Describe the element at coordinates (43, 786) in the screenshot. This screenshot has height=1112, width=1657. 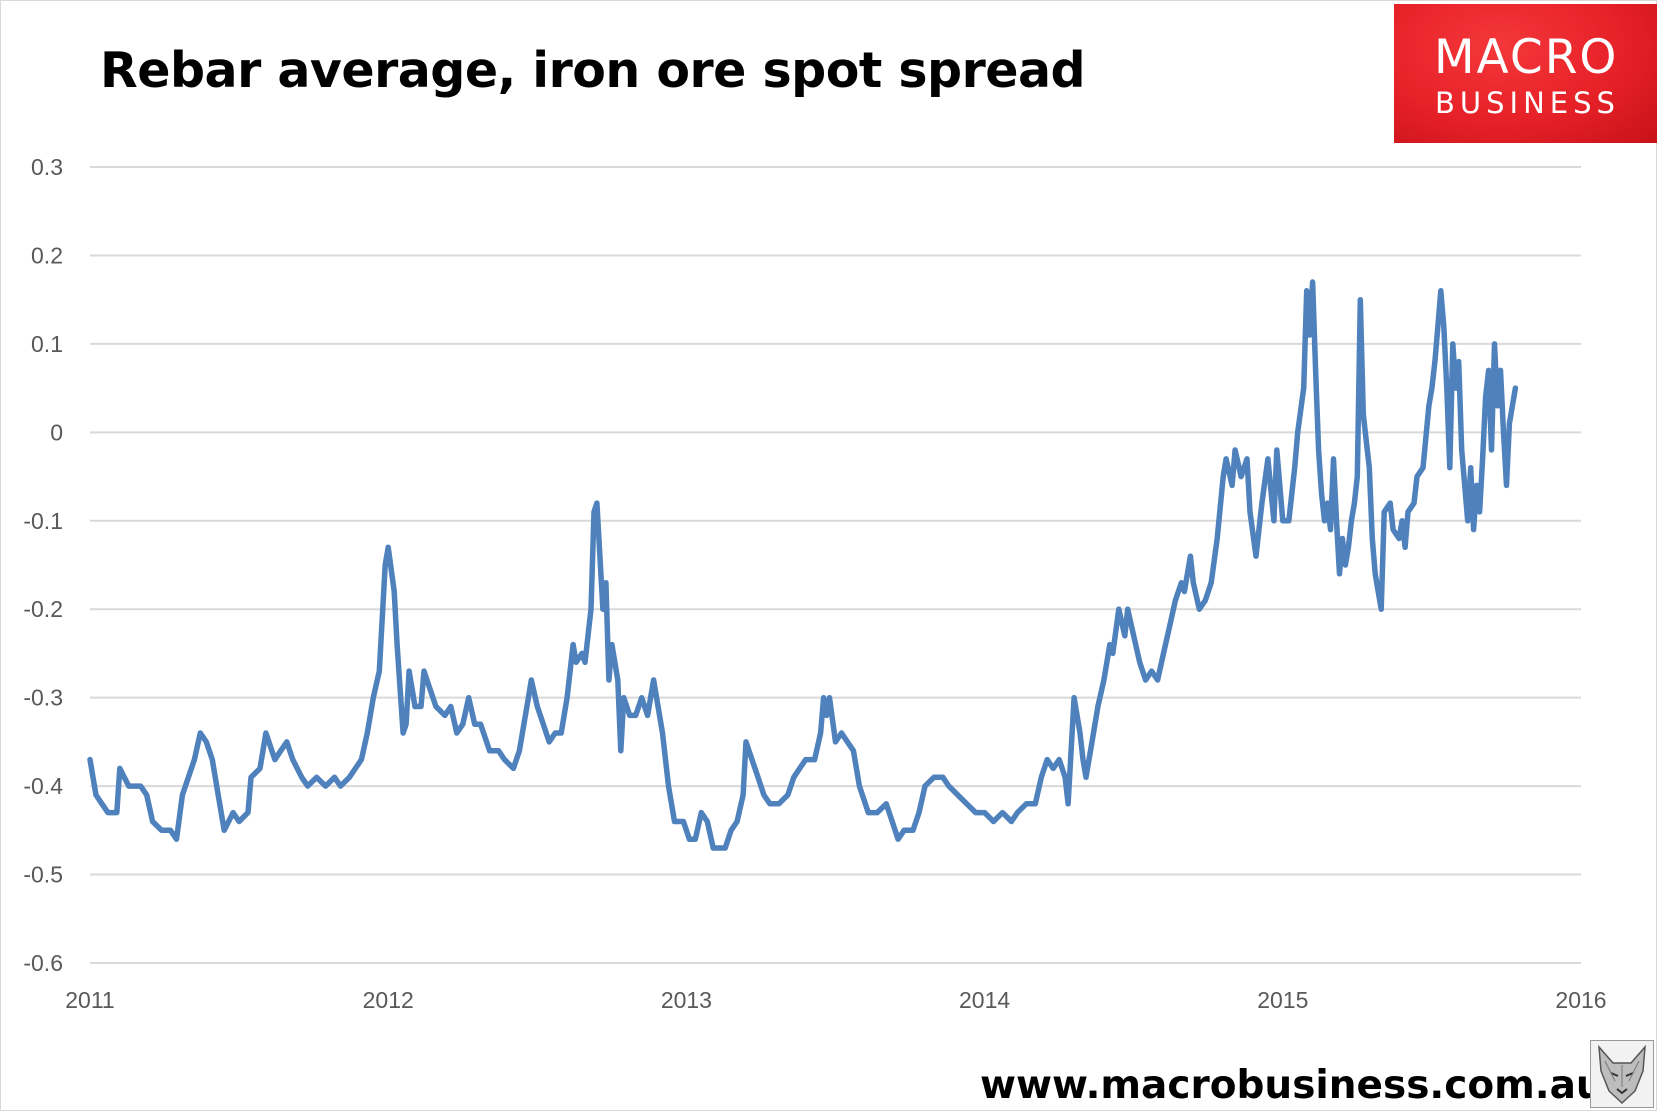
I see `y-tick-label: -0.4` at that location.